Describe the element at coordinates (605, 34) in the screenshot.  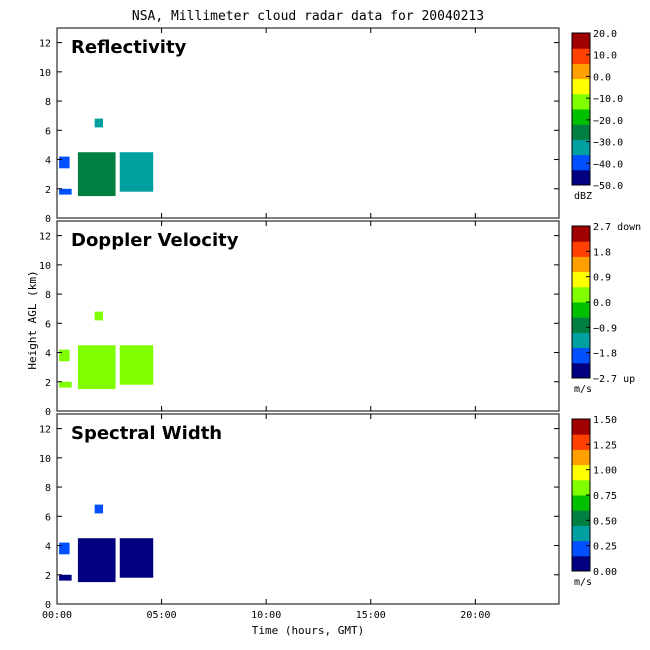
I see `colorbar-tick-label: 20.0` at that location.